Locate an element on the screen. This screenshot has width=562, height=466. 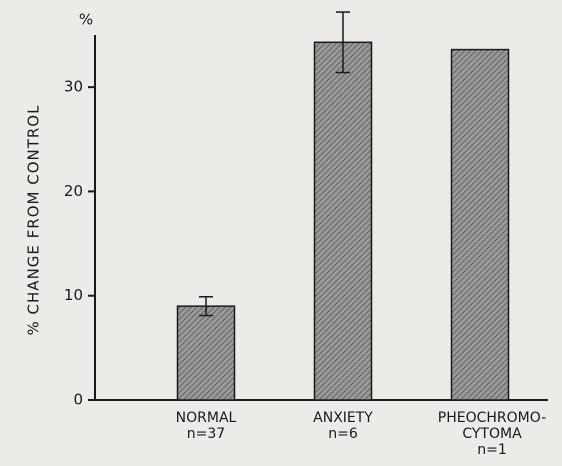
x-tick-label: CYTOMA is located at coordinates (492, 434).